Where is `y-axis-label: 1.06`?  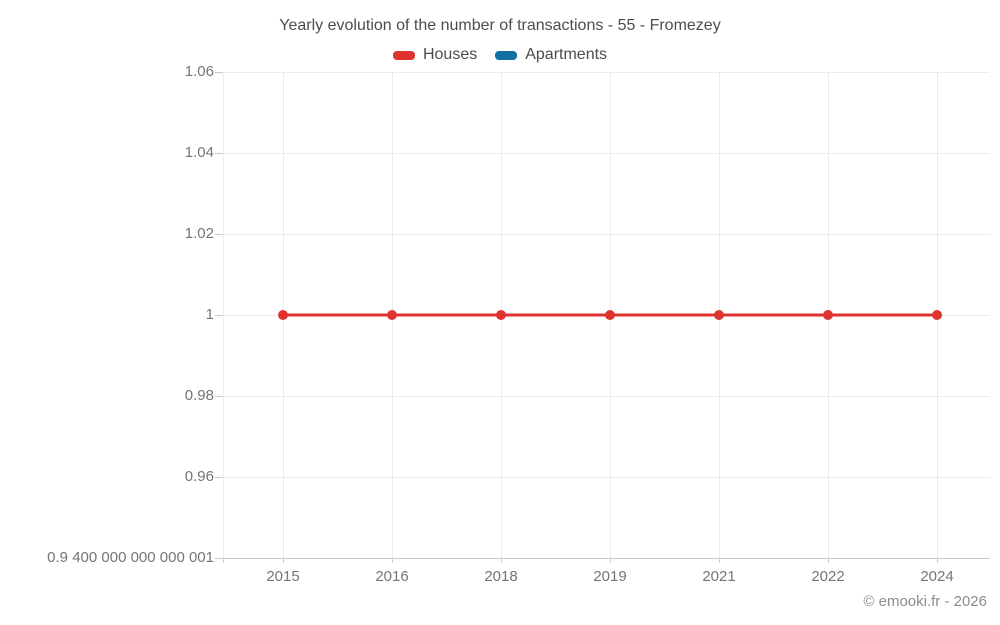
y-axis-label: 1.06 is located at coordinates (199, 71).